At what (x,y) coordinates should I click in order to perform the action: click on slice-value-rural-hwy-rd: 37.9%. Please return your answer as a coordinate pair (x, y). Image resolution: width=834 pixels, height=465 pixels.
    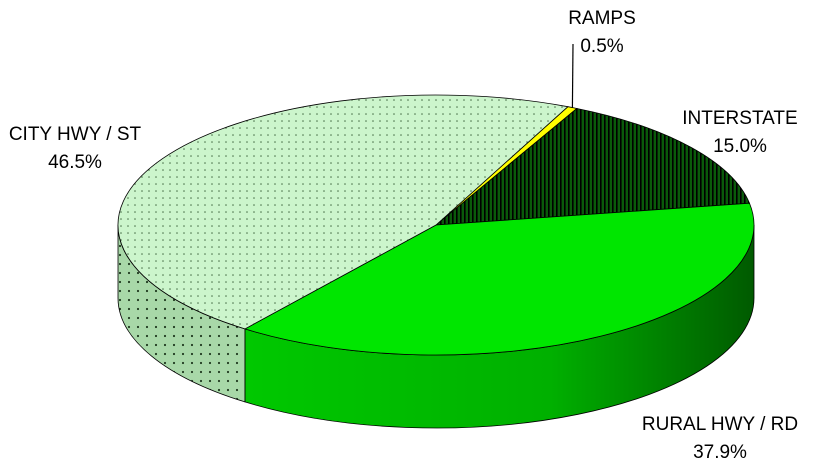
    Looking at the image, I should click on (720, 452).